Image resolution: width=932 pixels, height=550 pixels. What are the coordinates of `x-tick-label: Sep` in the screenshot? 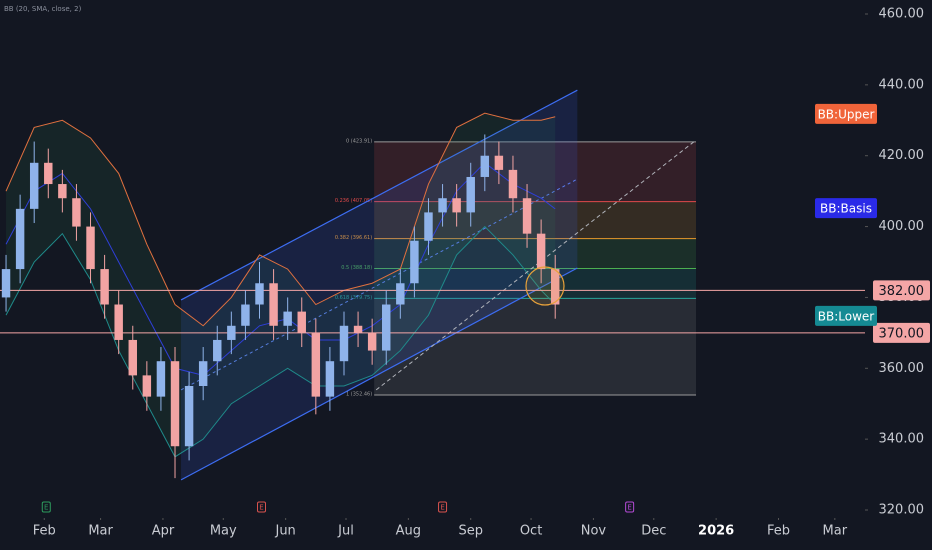 It's located at (470, 531).